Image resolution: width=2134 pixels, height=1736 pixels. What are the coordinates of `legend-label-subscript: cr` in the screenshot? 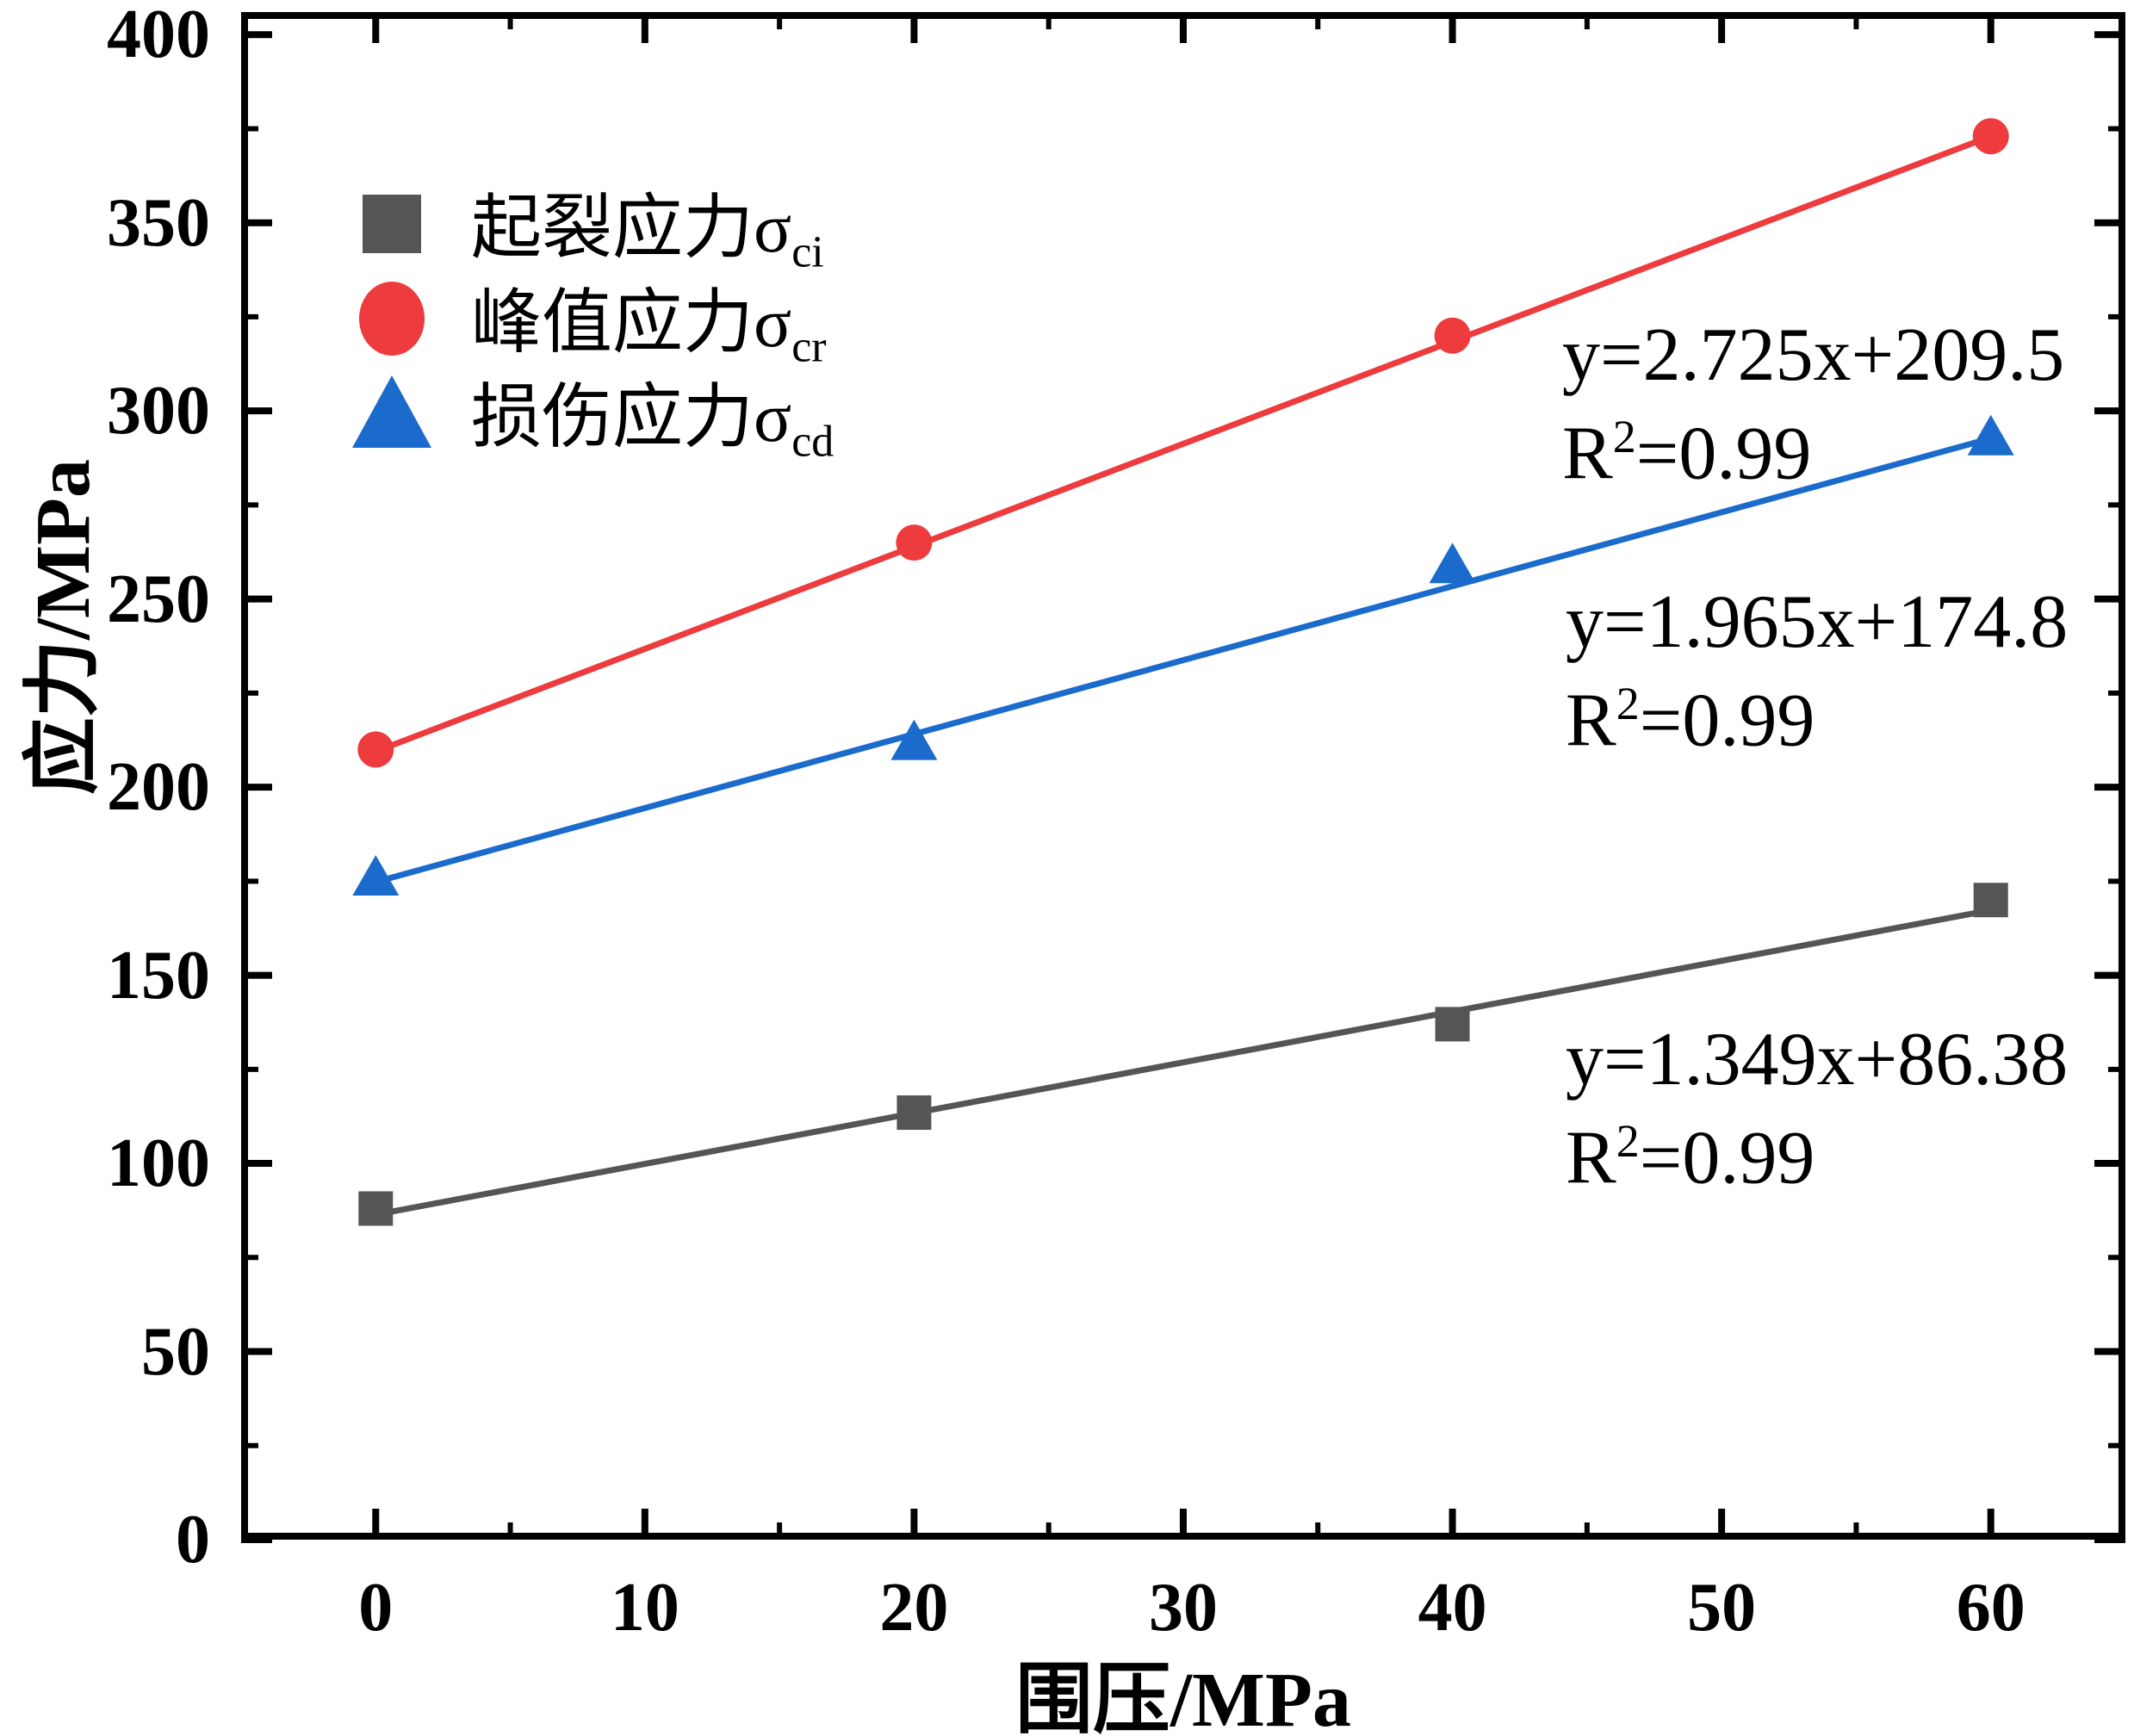 It's located at (809, 347).